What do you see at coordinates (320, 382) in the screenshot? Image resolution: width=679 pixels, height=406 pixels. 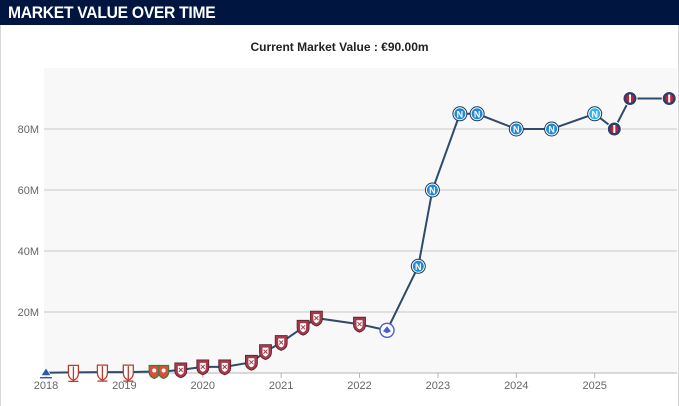 I see `x-axis-ticks: 2018 2019 2020 2021 2022 2023 2024 2025` at bounding box center [320, 382].